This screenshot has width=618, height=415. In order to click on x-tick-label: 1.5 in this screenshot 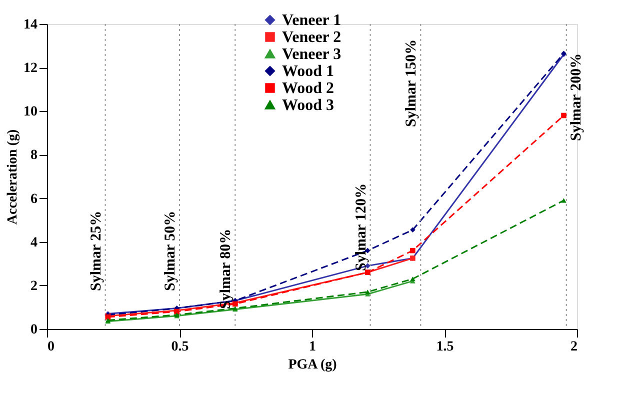, I will do `click(445, 347)`.